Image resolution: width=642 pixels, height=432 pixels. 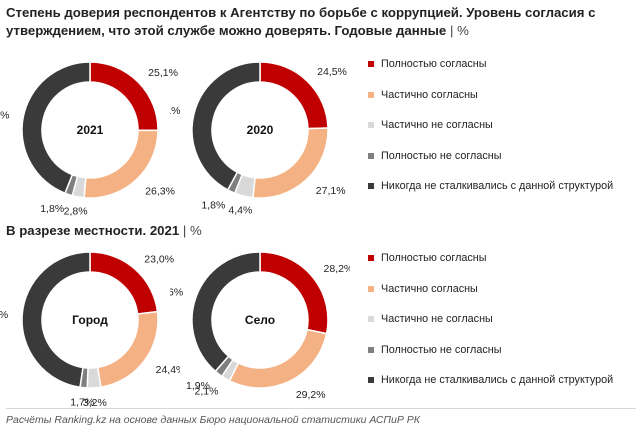 What do you see at coordinates (278, 358) in the screenshot?
I see `slice-partly-agree-village` at bounding box center [278, 358].